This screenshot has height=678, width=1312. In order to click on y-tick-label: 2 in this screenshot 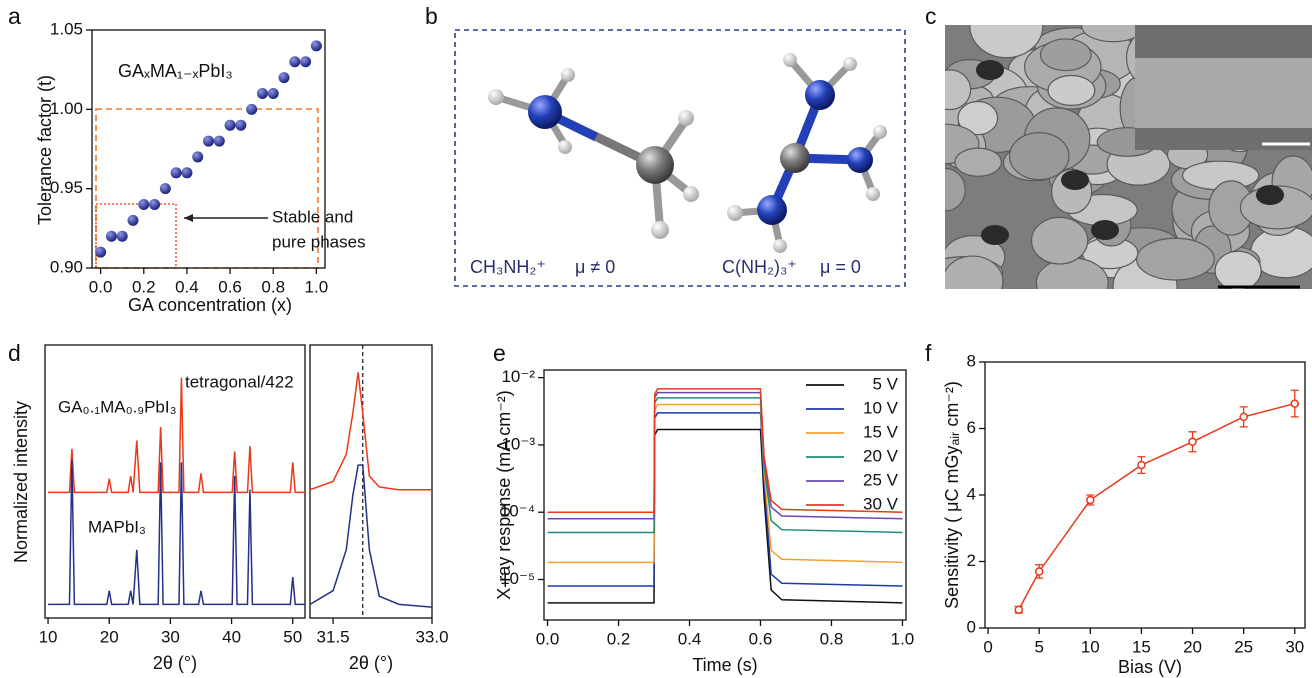, I will do `click(971, 560)`.